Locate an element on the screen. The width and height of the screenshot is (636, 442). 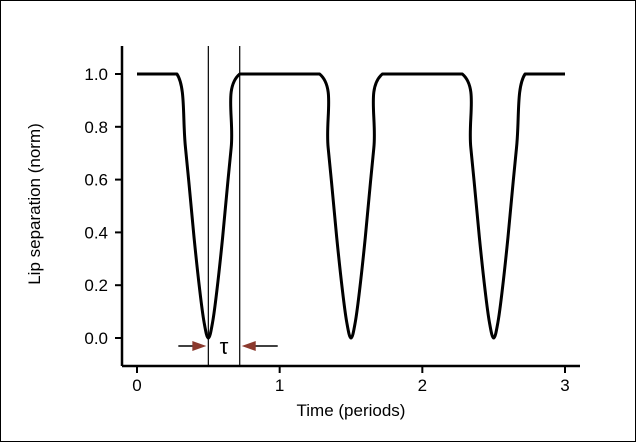
x-tick-label: 2 is located at coordinates (422, 385).